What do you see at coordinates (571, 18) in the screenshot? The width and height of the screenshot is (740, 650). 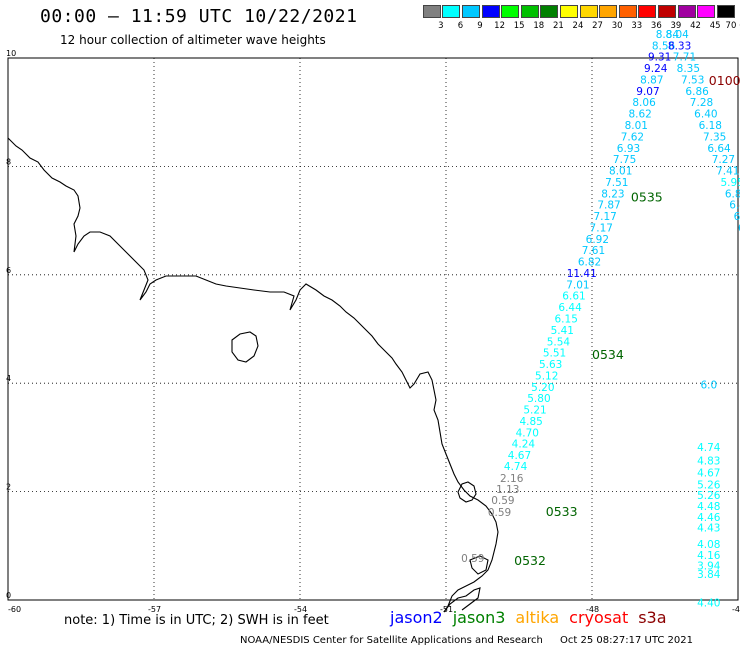 I see `legend-swatch-cell: 24` at bounding box center [571, 18].